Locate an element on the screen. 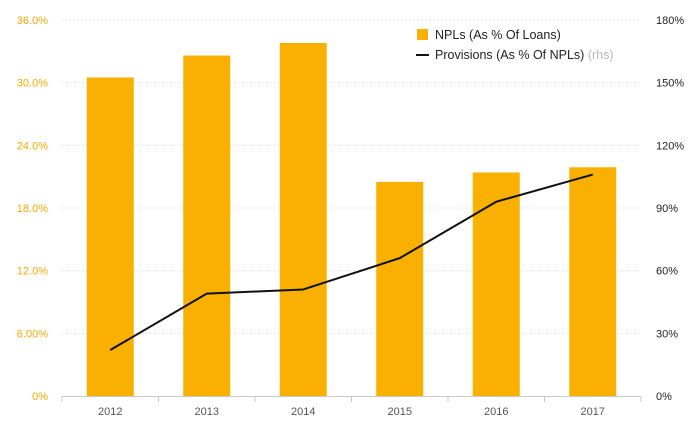  legend-label-provisions: Provisions (As % Of NPLs) (rhs) is located at coordinates (524, 55).